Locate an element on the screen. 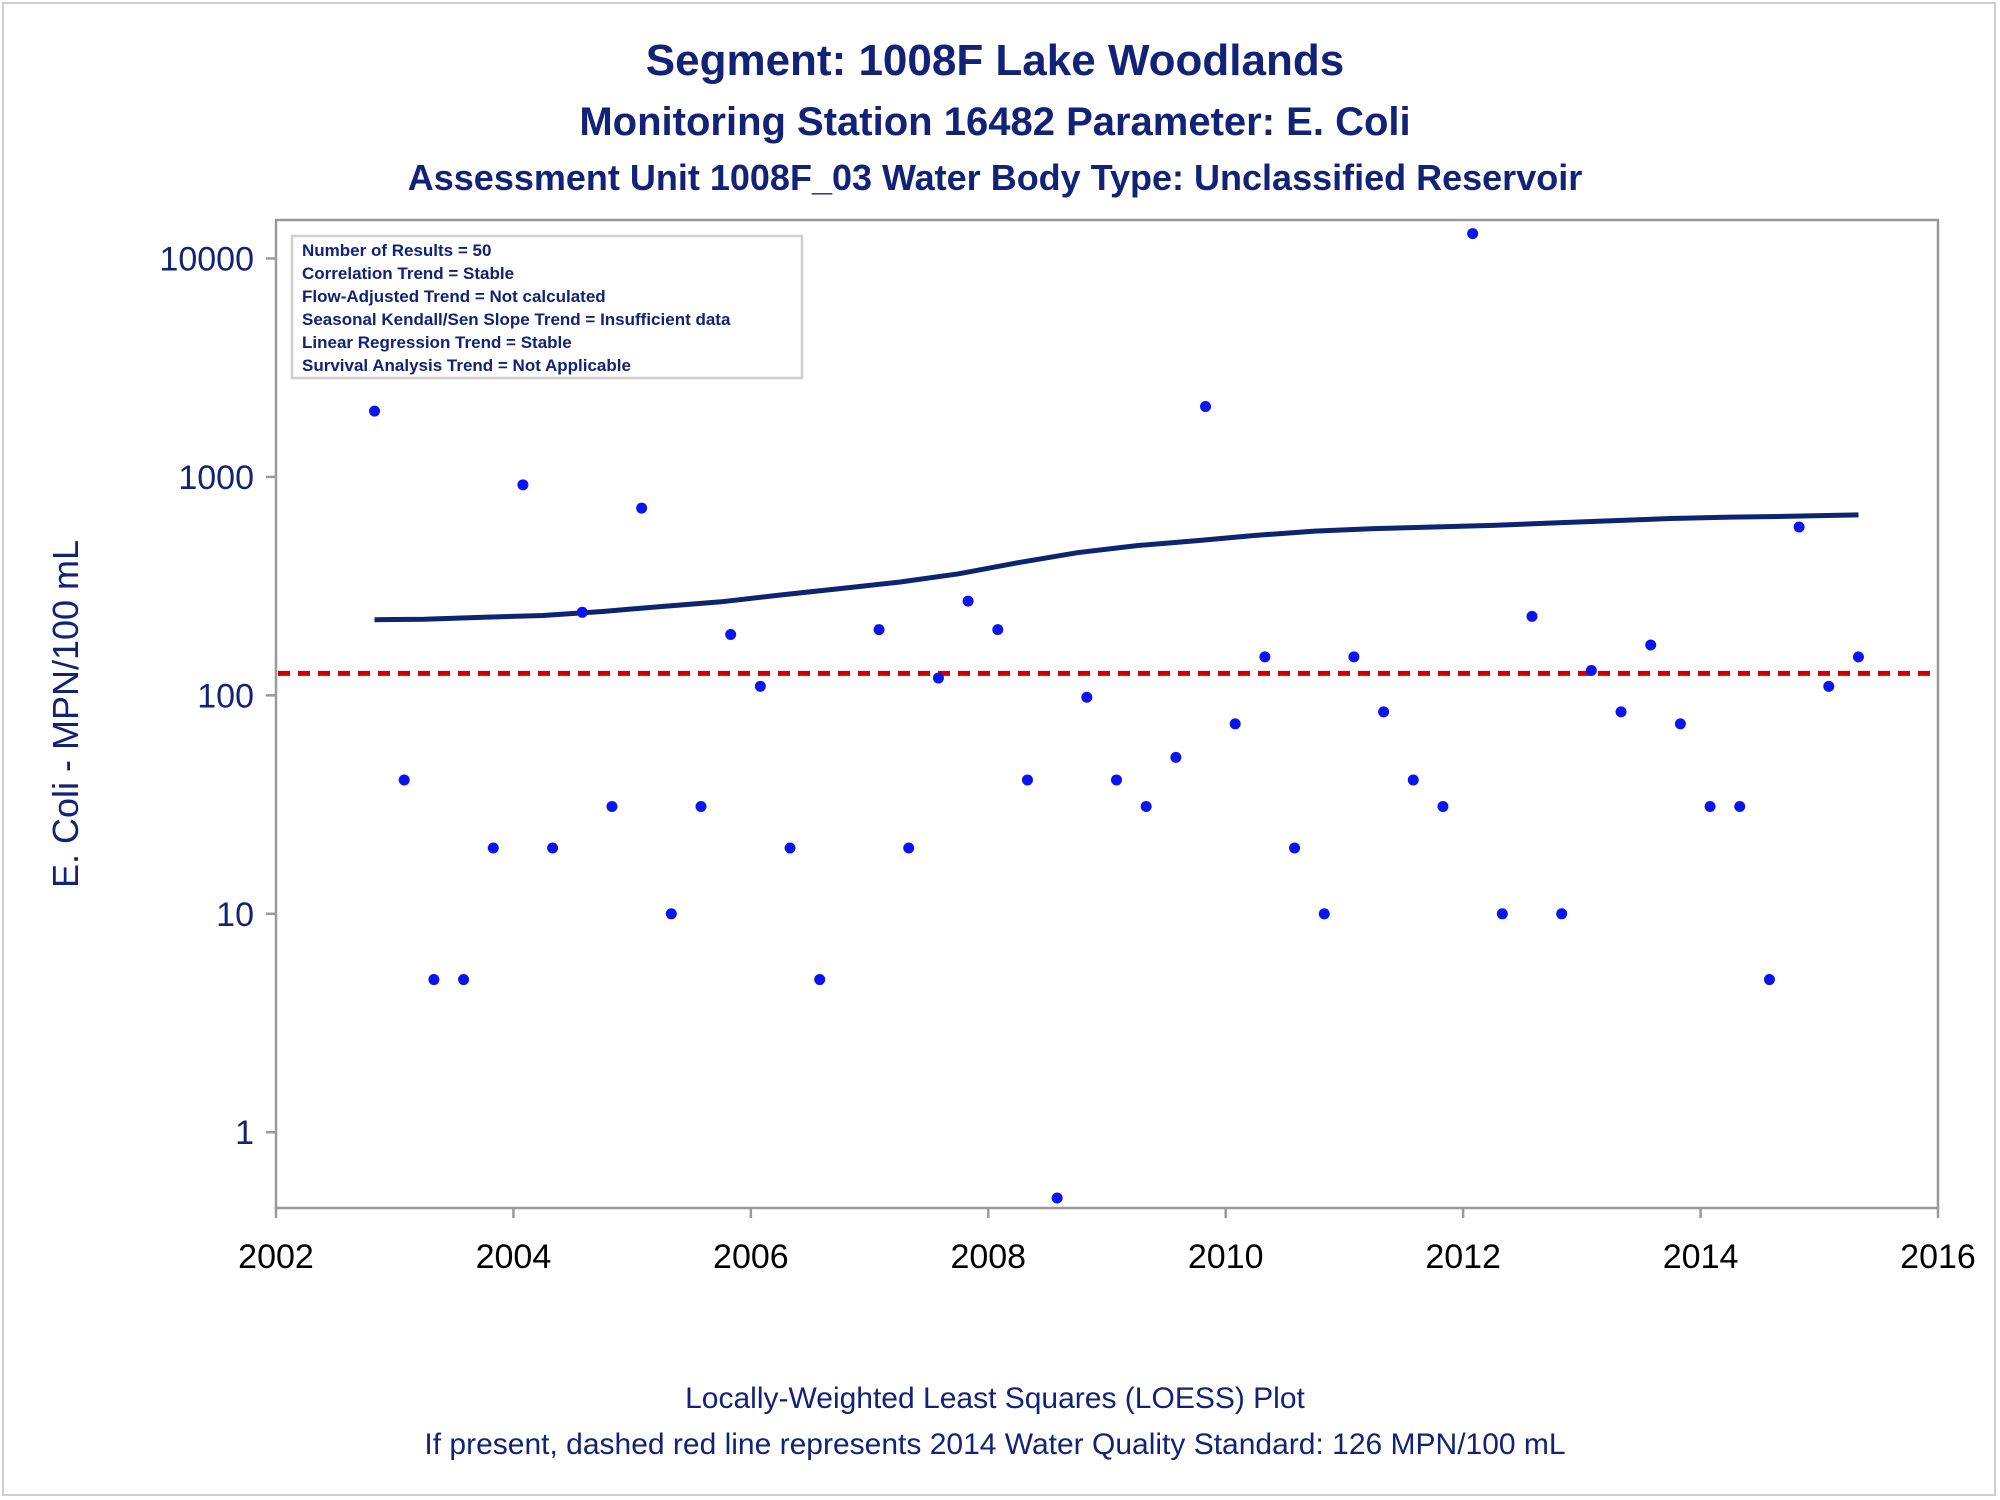 The height and width of the screenshot is (1500, 2000). stats-line: Number of Results = 50 is located at coordinates (396, 250).